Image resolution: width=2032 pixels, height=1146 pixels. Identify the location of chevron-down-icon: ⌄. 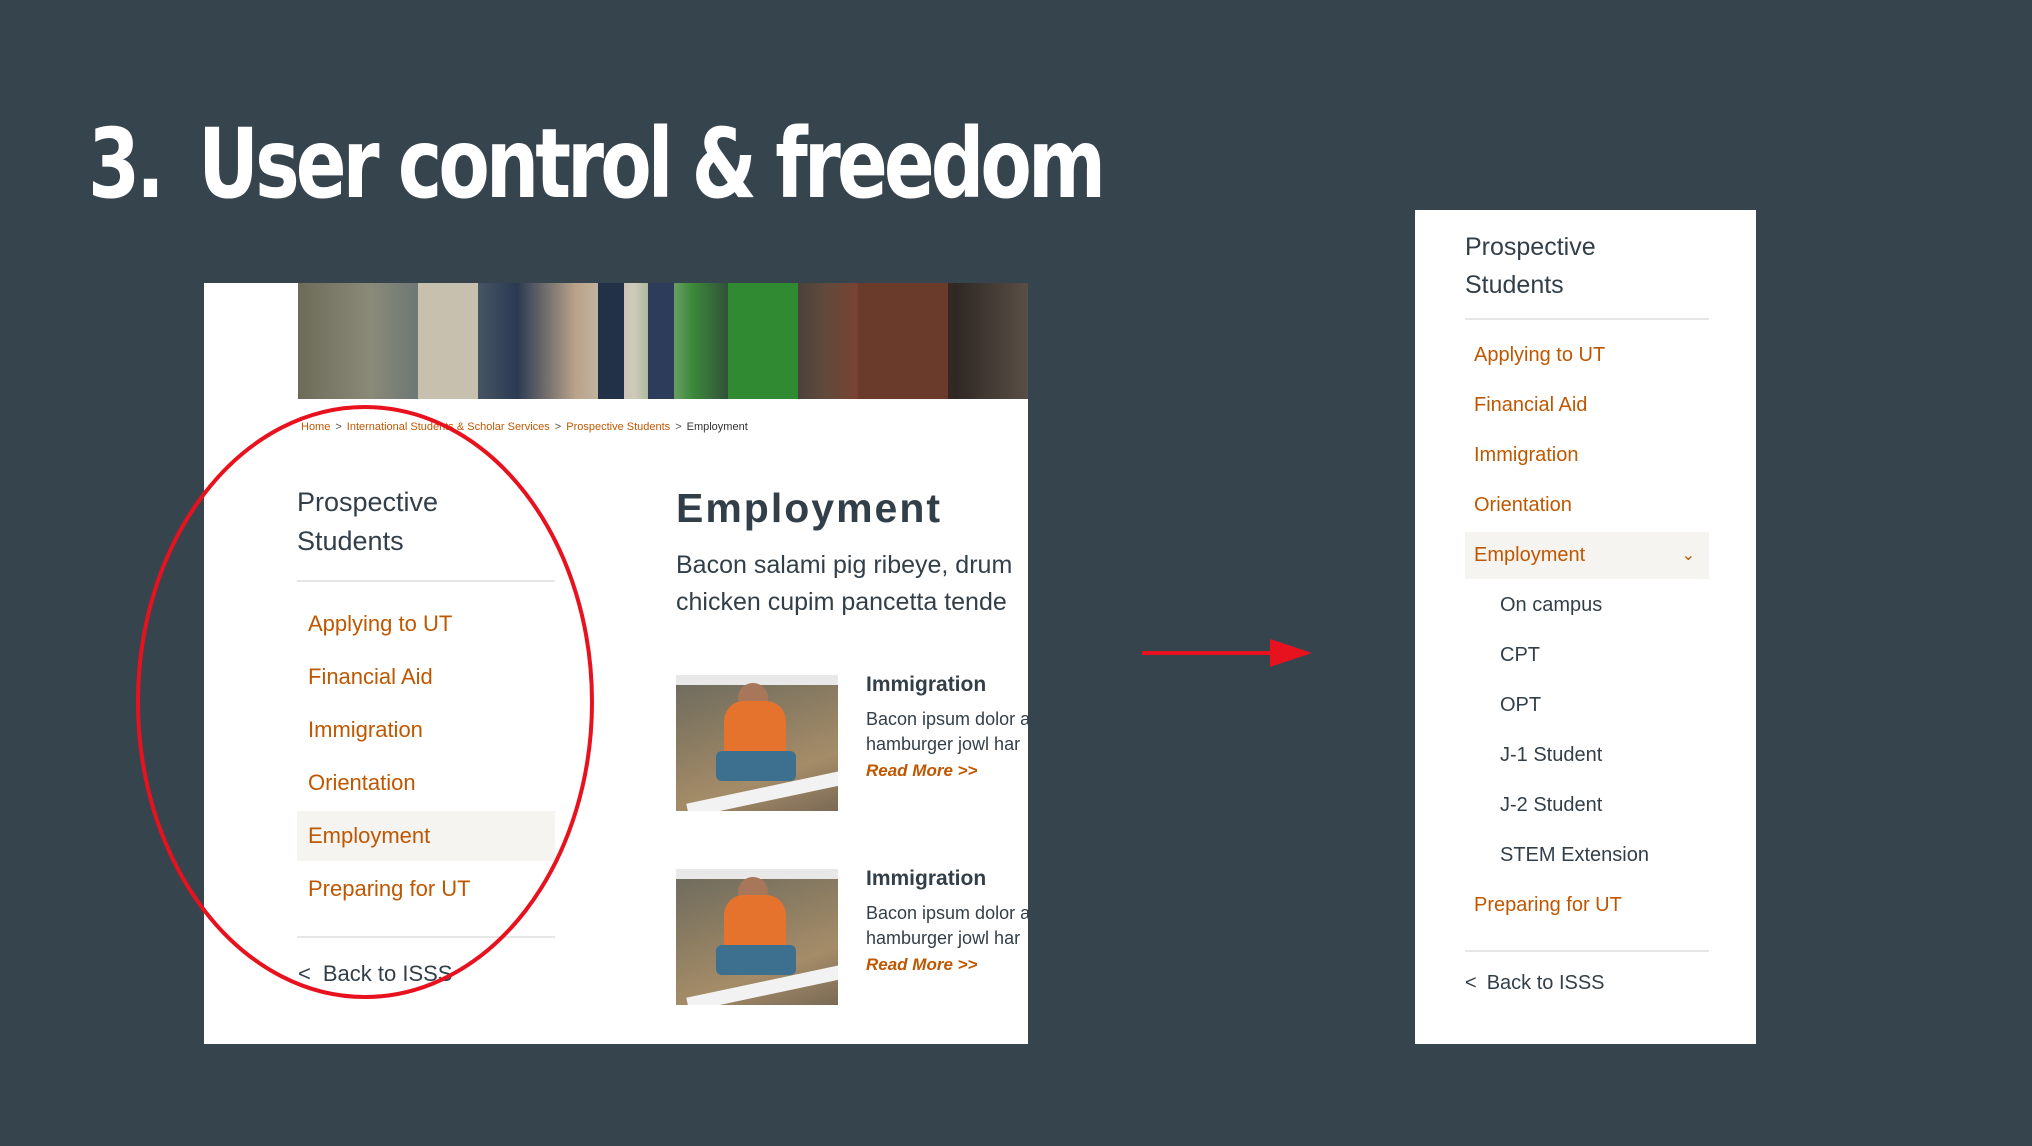
(1688, 555).